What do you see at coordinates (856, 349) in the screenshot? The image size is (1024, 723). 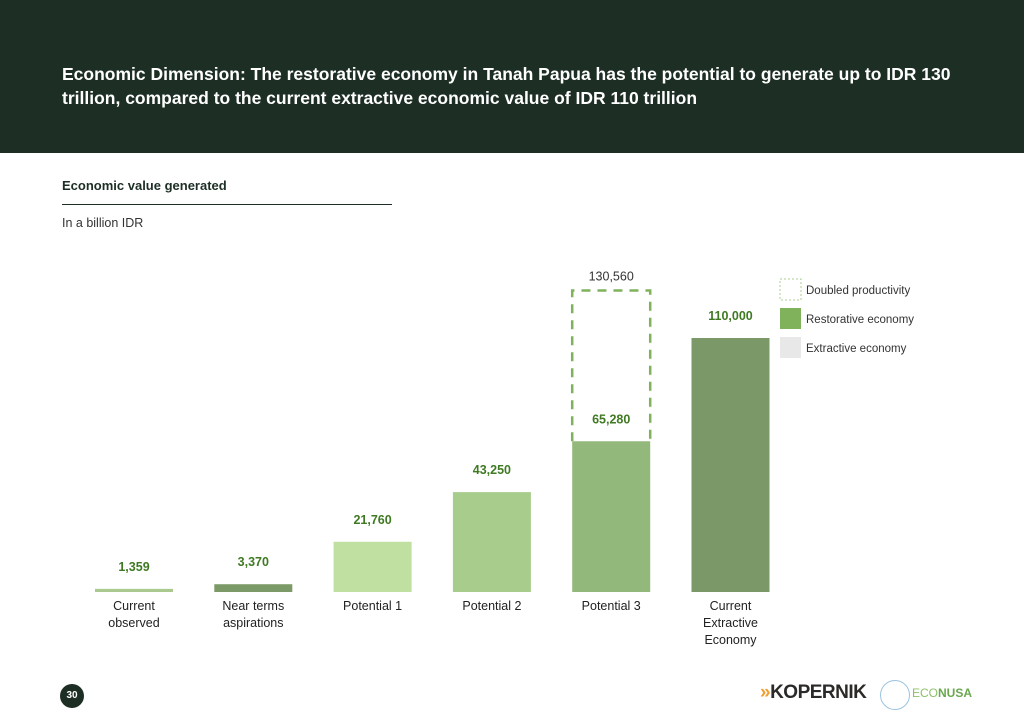 I see `legend-label: Extractive economy` at bounding box center [856, 349].